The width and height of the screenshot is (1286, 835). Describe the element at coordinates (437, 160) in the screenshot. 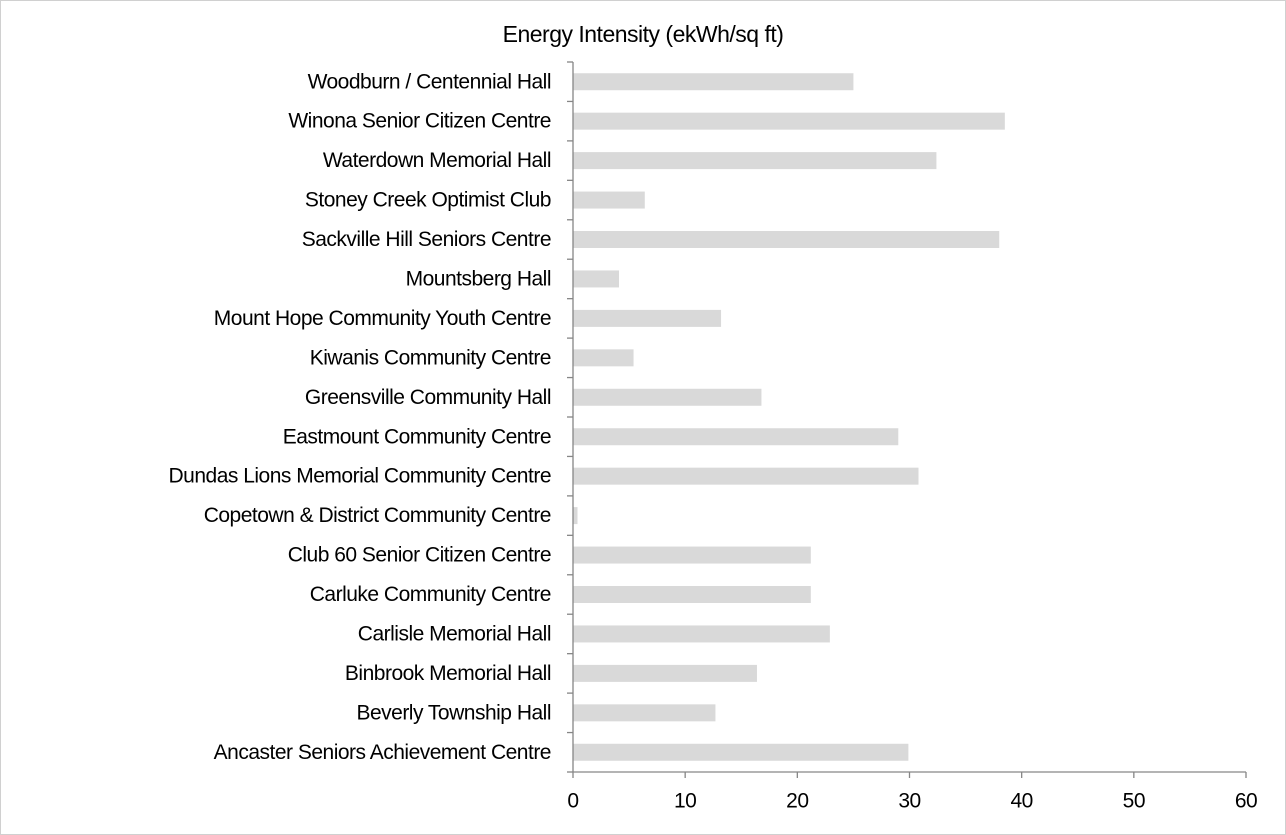

I see `y-tick-label: Waterdown Memorial Hall` at that location.